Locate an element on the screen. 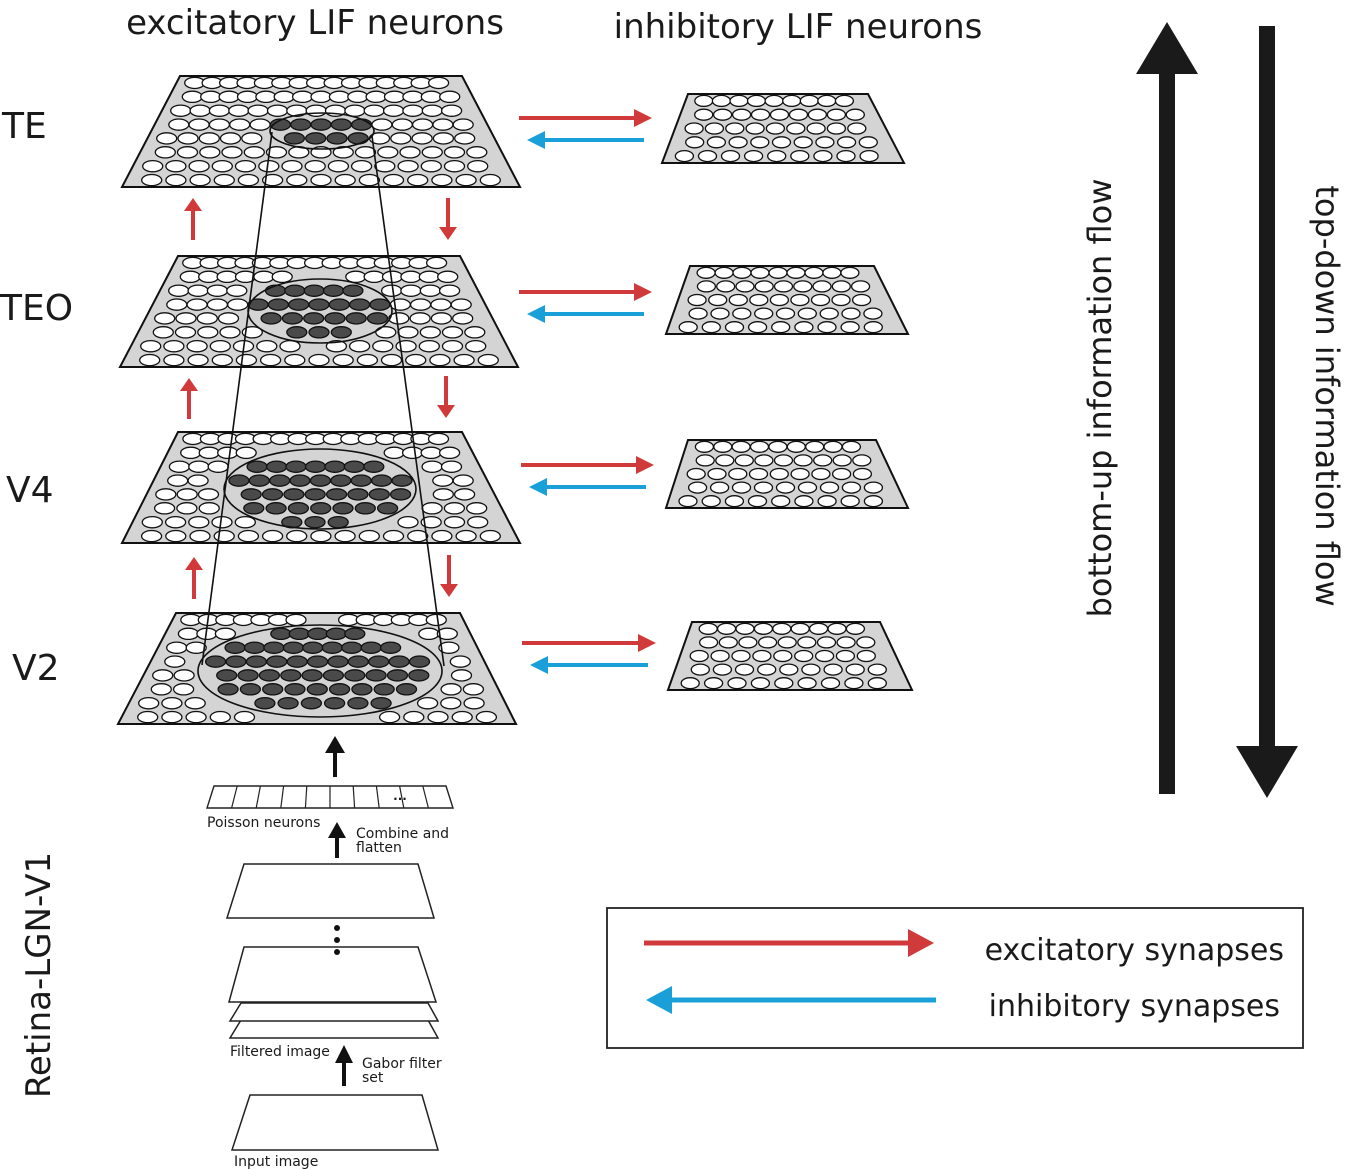 The image size is (1356, 1170). up-arrow-teo-te is located at coordinates (193, 219).